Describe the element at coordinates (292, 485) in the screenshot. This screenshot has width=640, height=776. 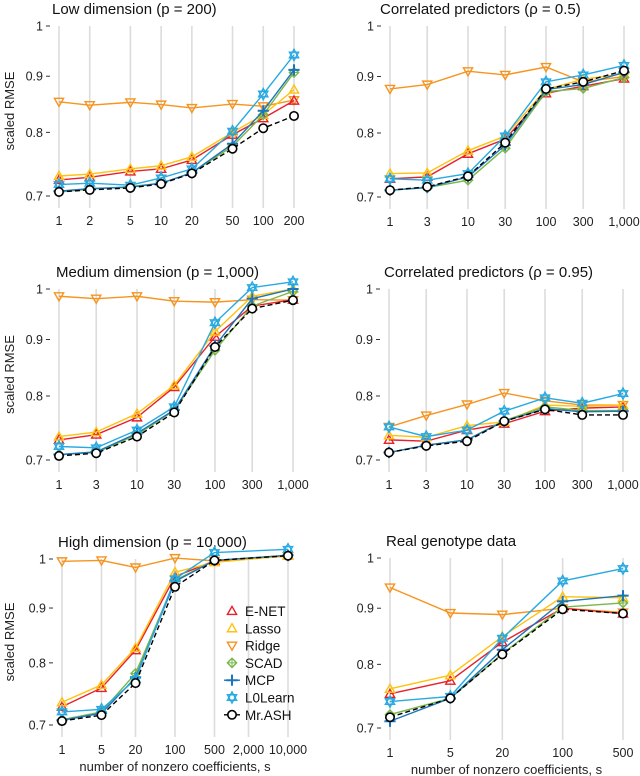
I see `x-tick-label: 1,000` at that location.